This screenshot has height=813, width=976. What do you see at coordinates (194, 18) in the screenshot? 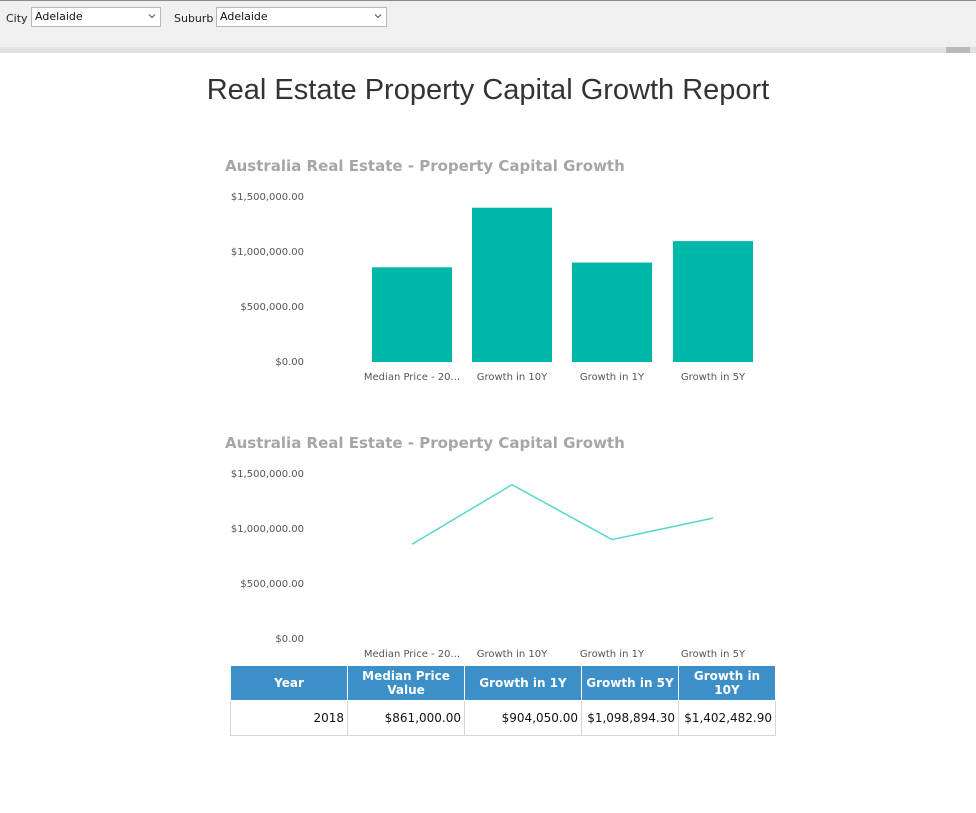
I see `suburb-label: Suburb` at bounding box center [194, 18].